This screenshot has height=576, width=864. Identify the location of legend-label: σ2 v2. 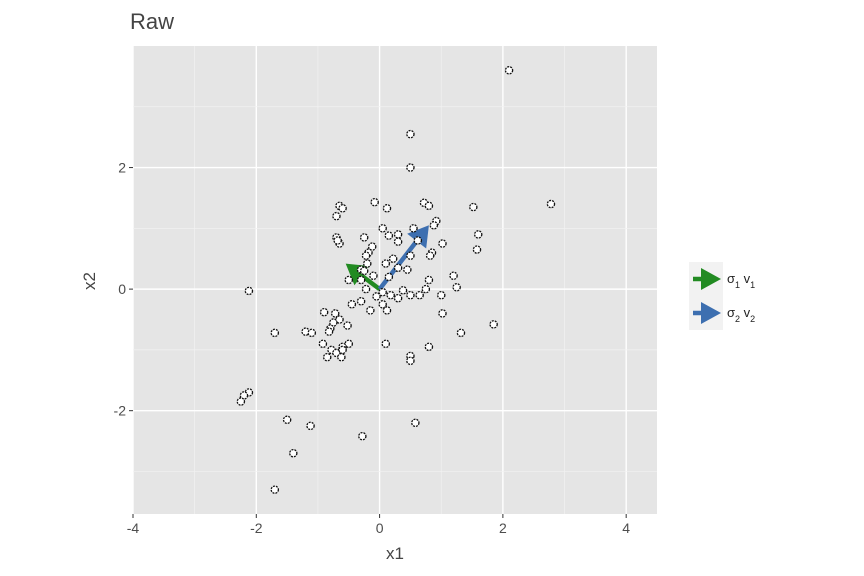
(741, 314).